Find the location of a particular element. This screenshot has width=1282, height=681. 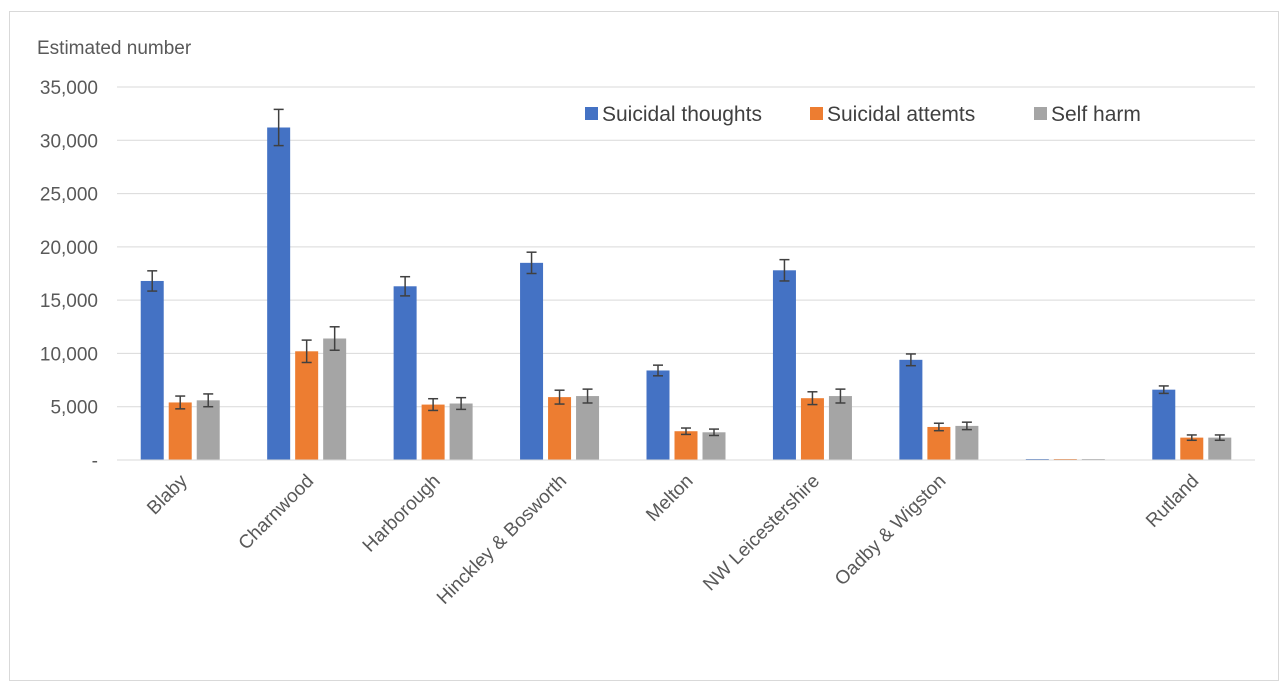

y-tick-label: 25,000 is located at coordinates (69, 195).